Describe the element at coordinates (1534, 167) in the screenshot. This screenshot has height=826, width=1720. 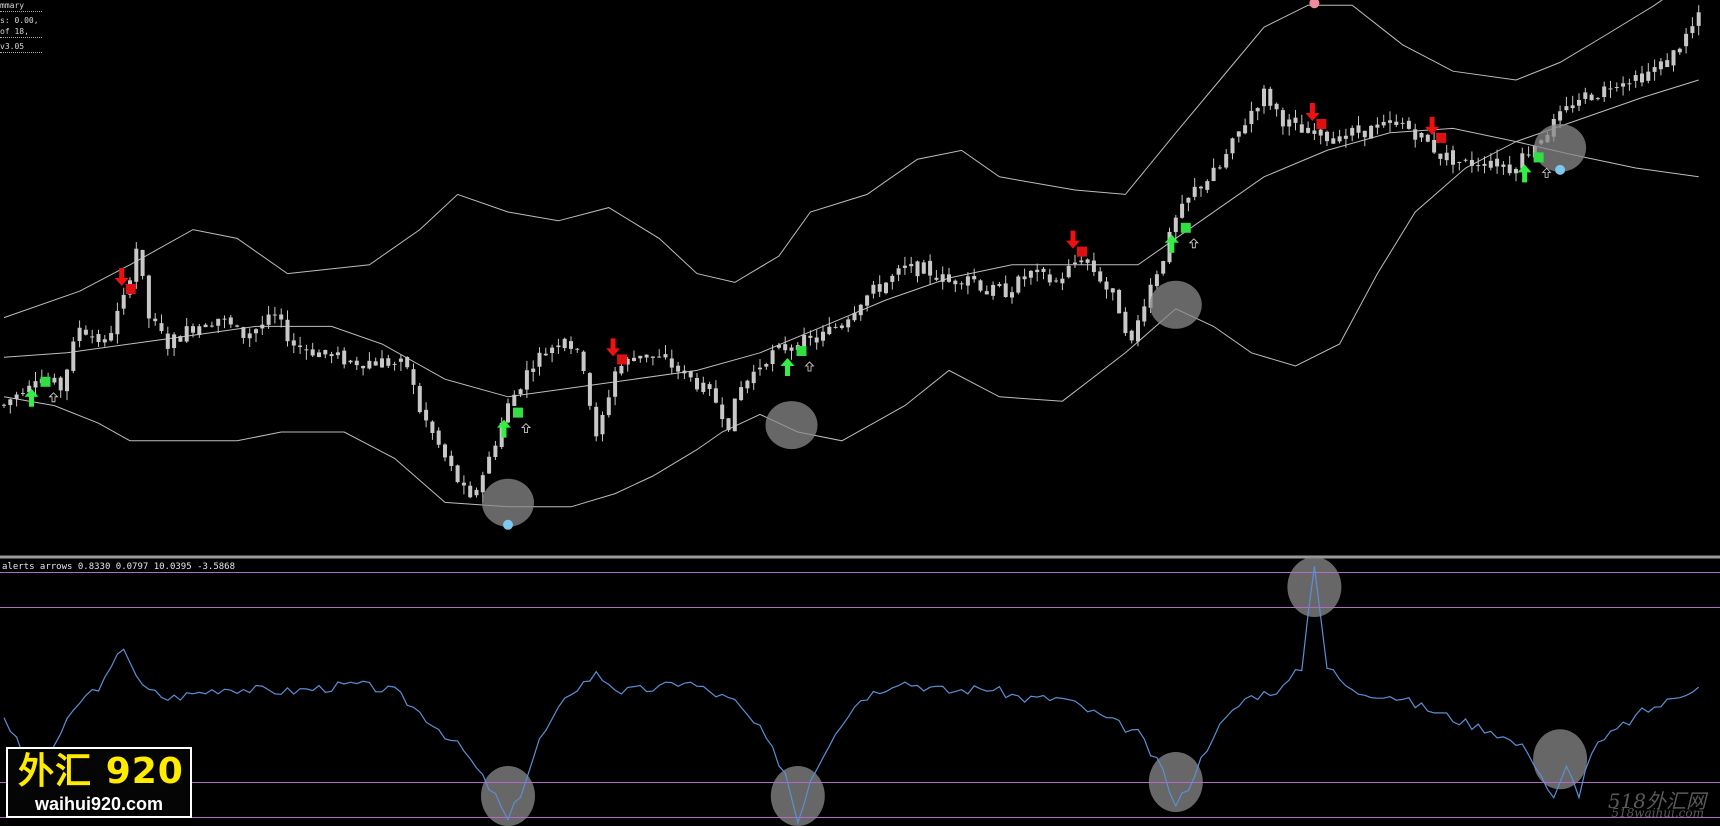
I see `signal-buy` at that location.